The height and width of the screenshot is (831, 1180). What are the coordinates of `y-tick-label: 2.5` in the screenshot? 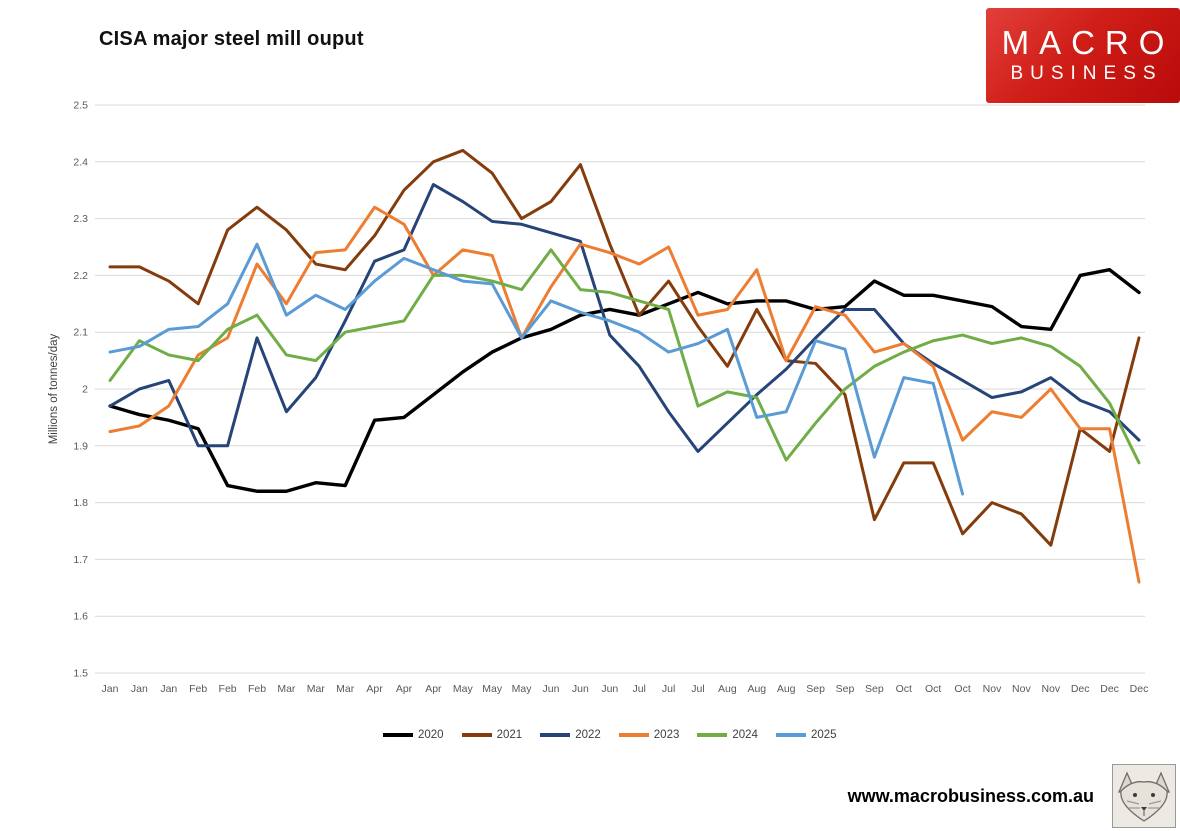 It's located at (80, 106).